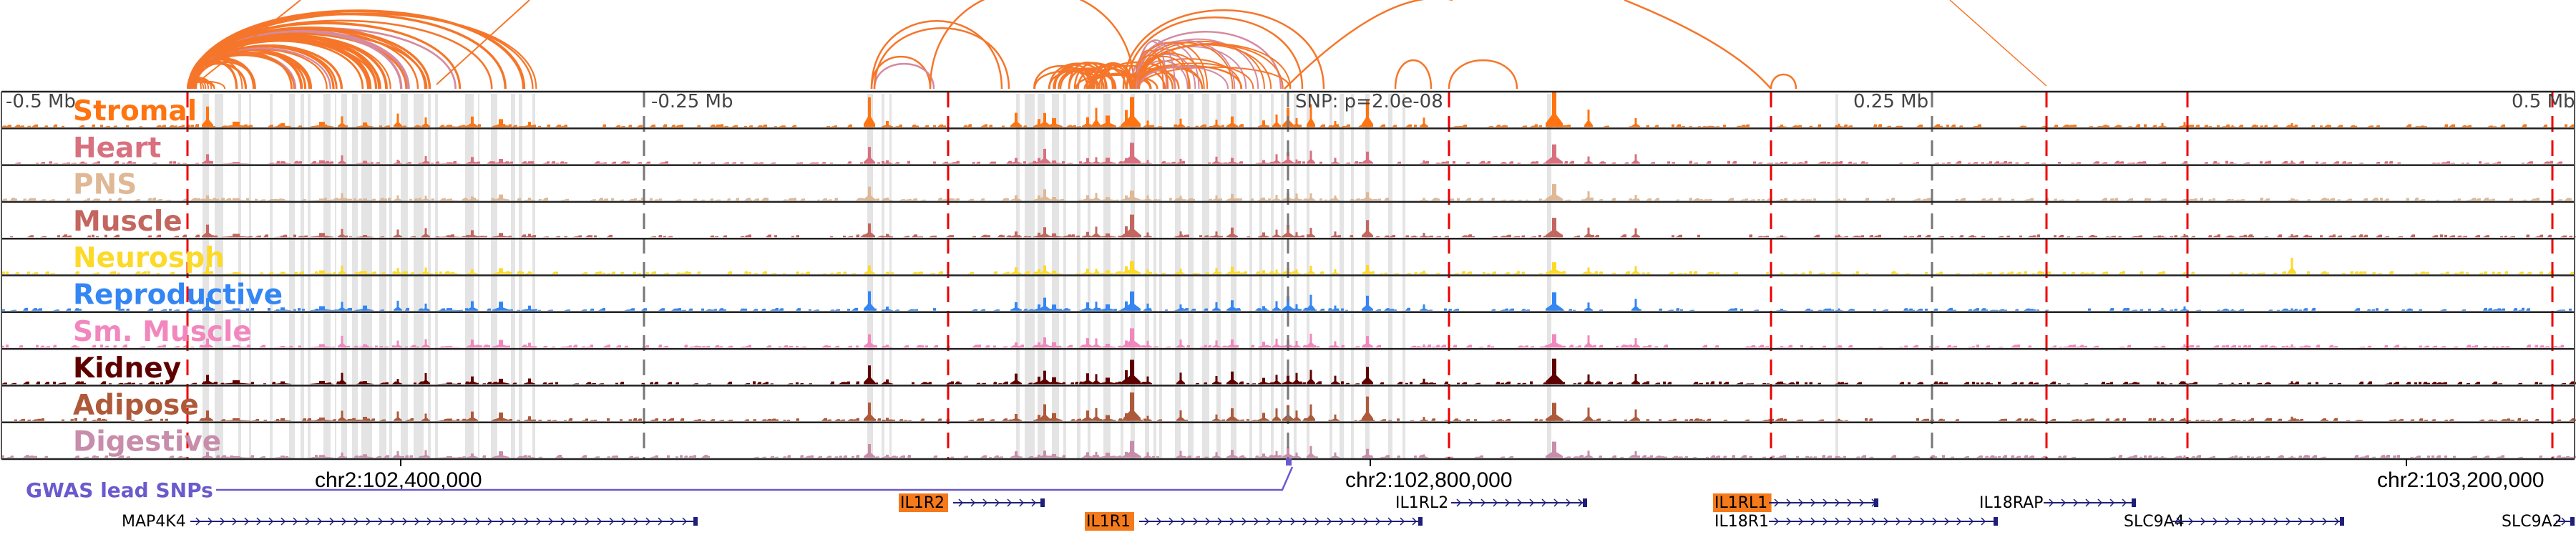 The width and height of the screenshot is (2576, 540). What do you see at coordinates (2532, 522) in the screenshot?
I see `gene-label: SLC9A2` at bounding box center [2532, 522].